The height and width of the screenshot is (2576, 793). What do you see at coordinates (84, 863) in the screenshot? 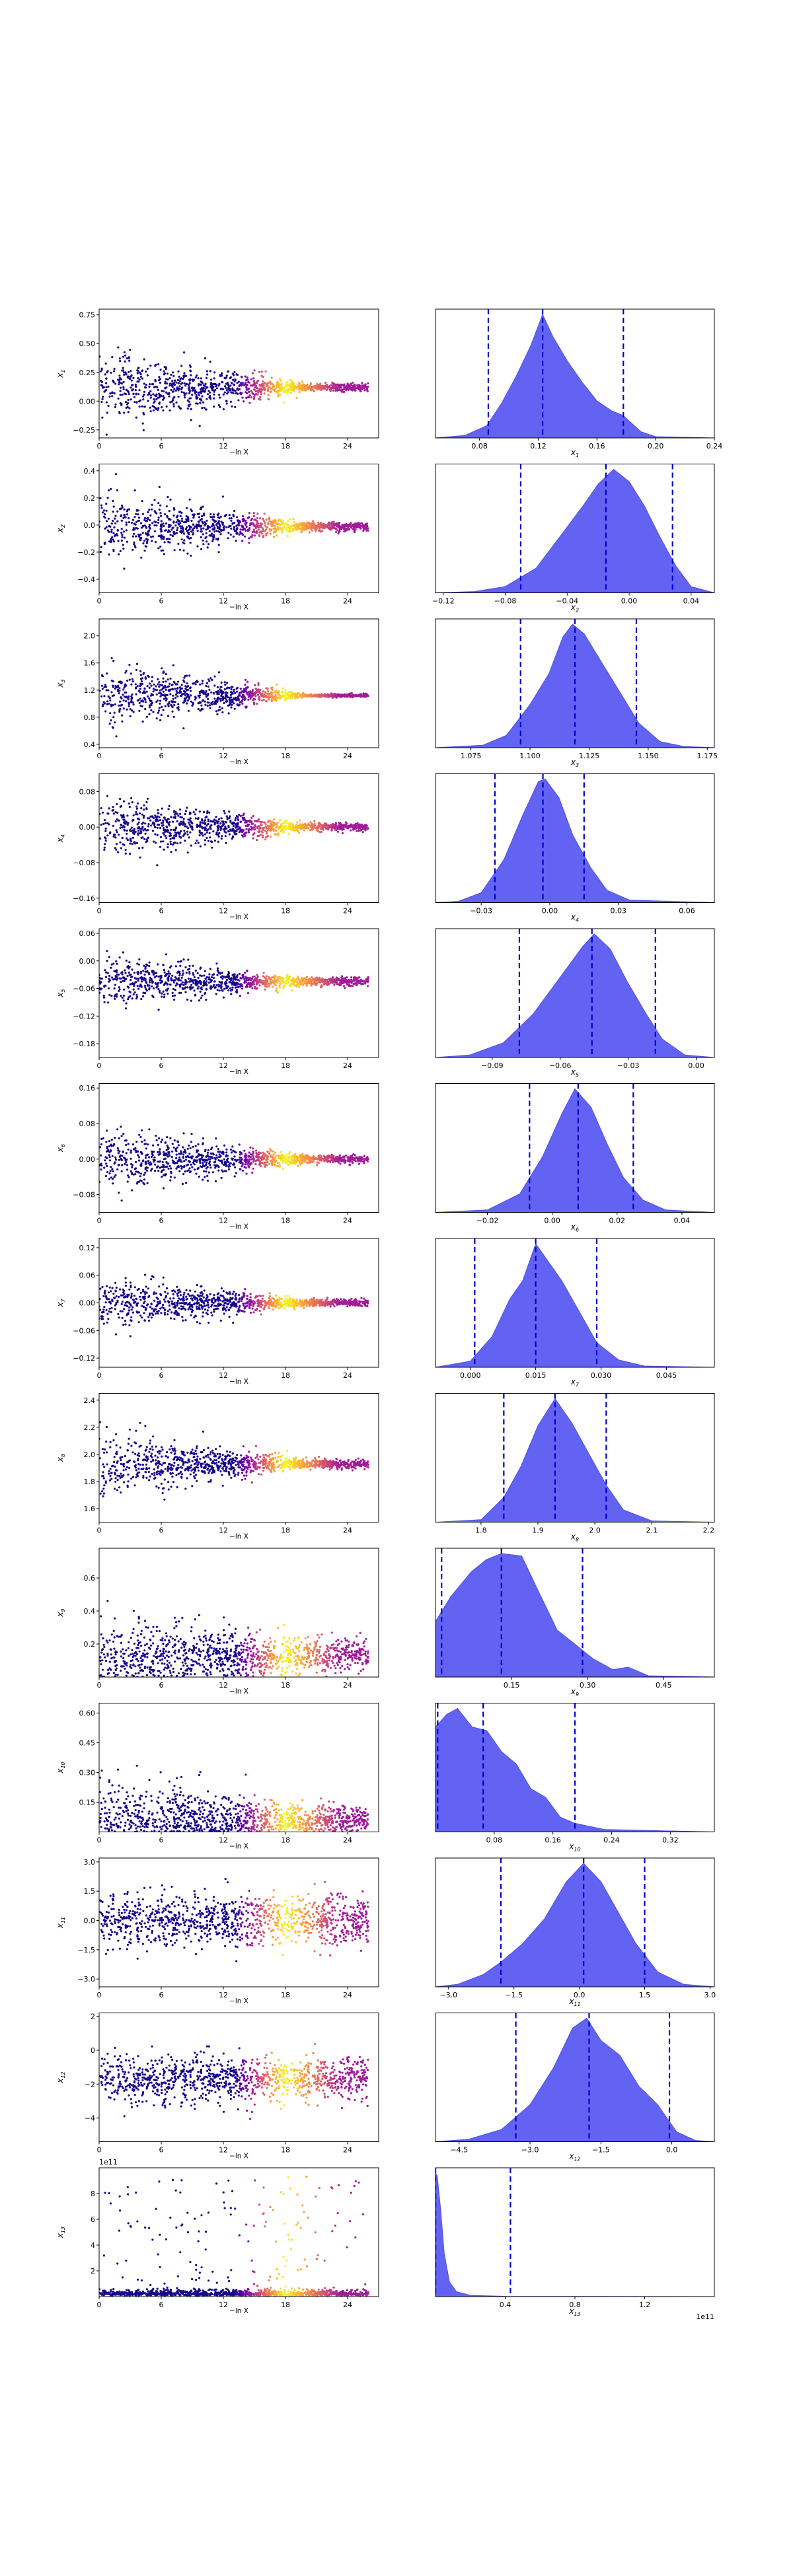
I see `left-ytick-label: −0.08` at bounding box center [84, 863].